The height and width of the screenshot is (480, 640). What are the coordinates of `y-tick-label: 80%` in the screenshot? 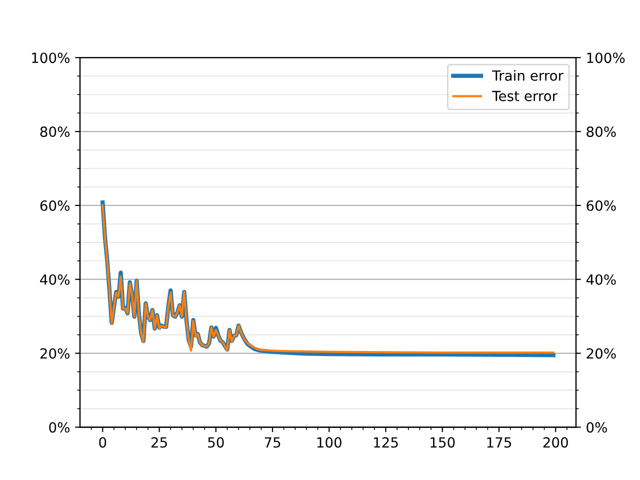 It's located at (55, 131).